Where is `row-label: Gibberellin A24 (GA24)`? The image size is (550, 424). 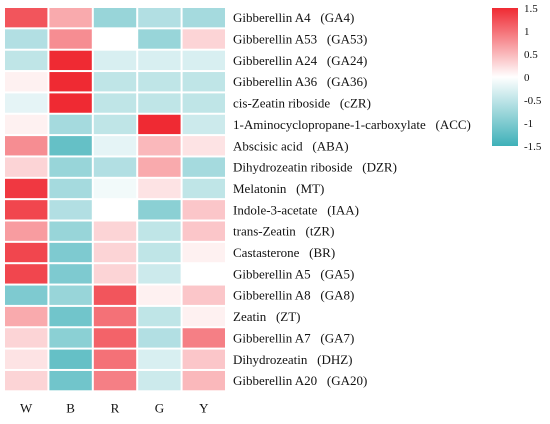
row-label: Gibberellin A24 (GA24) is located at coordinates (300, 60).